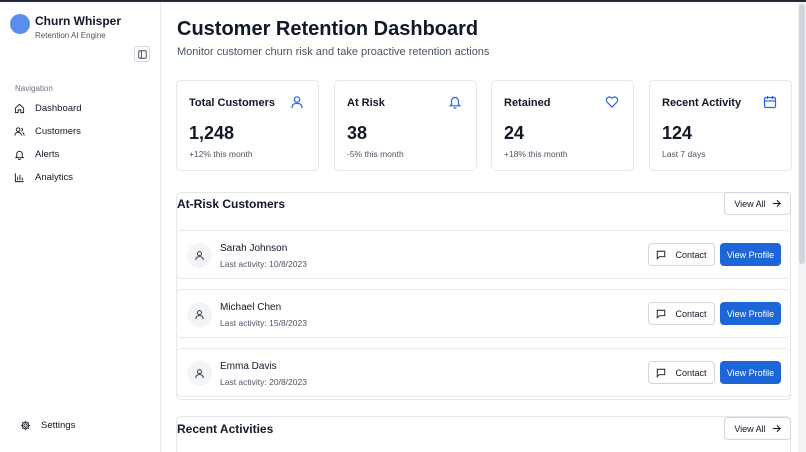 The height and width of the screenshot is (452, 806). I want to click on recent-activities-title: Recent Activities, so click(225, 429).